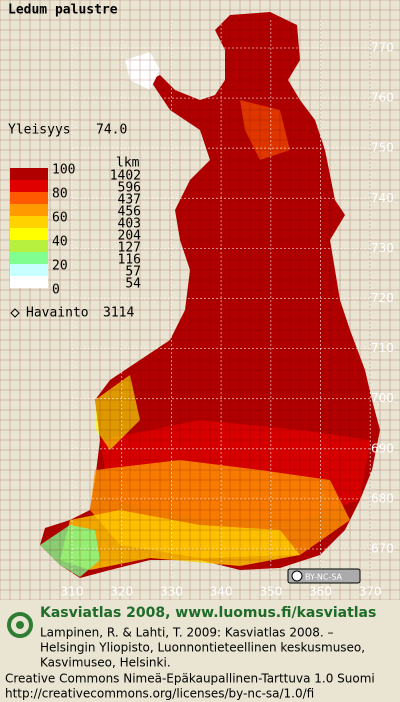  Describe the element at coordinates (60, 242) in the screenshot. I see `scale-label: 40` at that location.